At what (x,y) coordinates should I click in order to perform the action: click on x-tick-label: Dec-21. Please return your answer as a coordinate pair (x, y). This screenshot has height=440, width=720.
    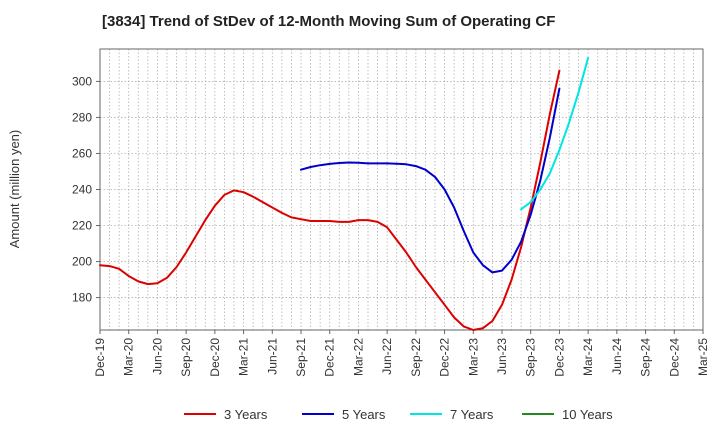
    Looking at the image, I should click on (330, 357).